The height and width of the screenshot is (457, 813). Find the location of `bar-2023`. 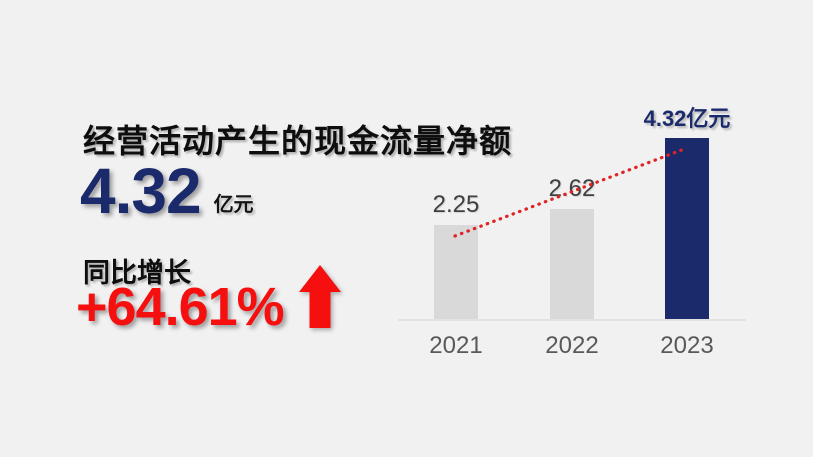

bar-2023 is located at coordinates (687, 228).